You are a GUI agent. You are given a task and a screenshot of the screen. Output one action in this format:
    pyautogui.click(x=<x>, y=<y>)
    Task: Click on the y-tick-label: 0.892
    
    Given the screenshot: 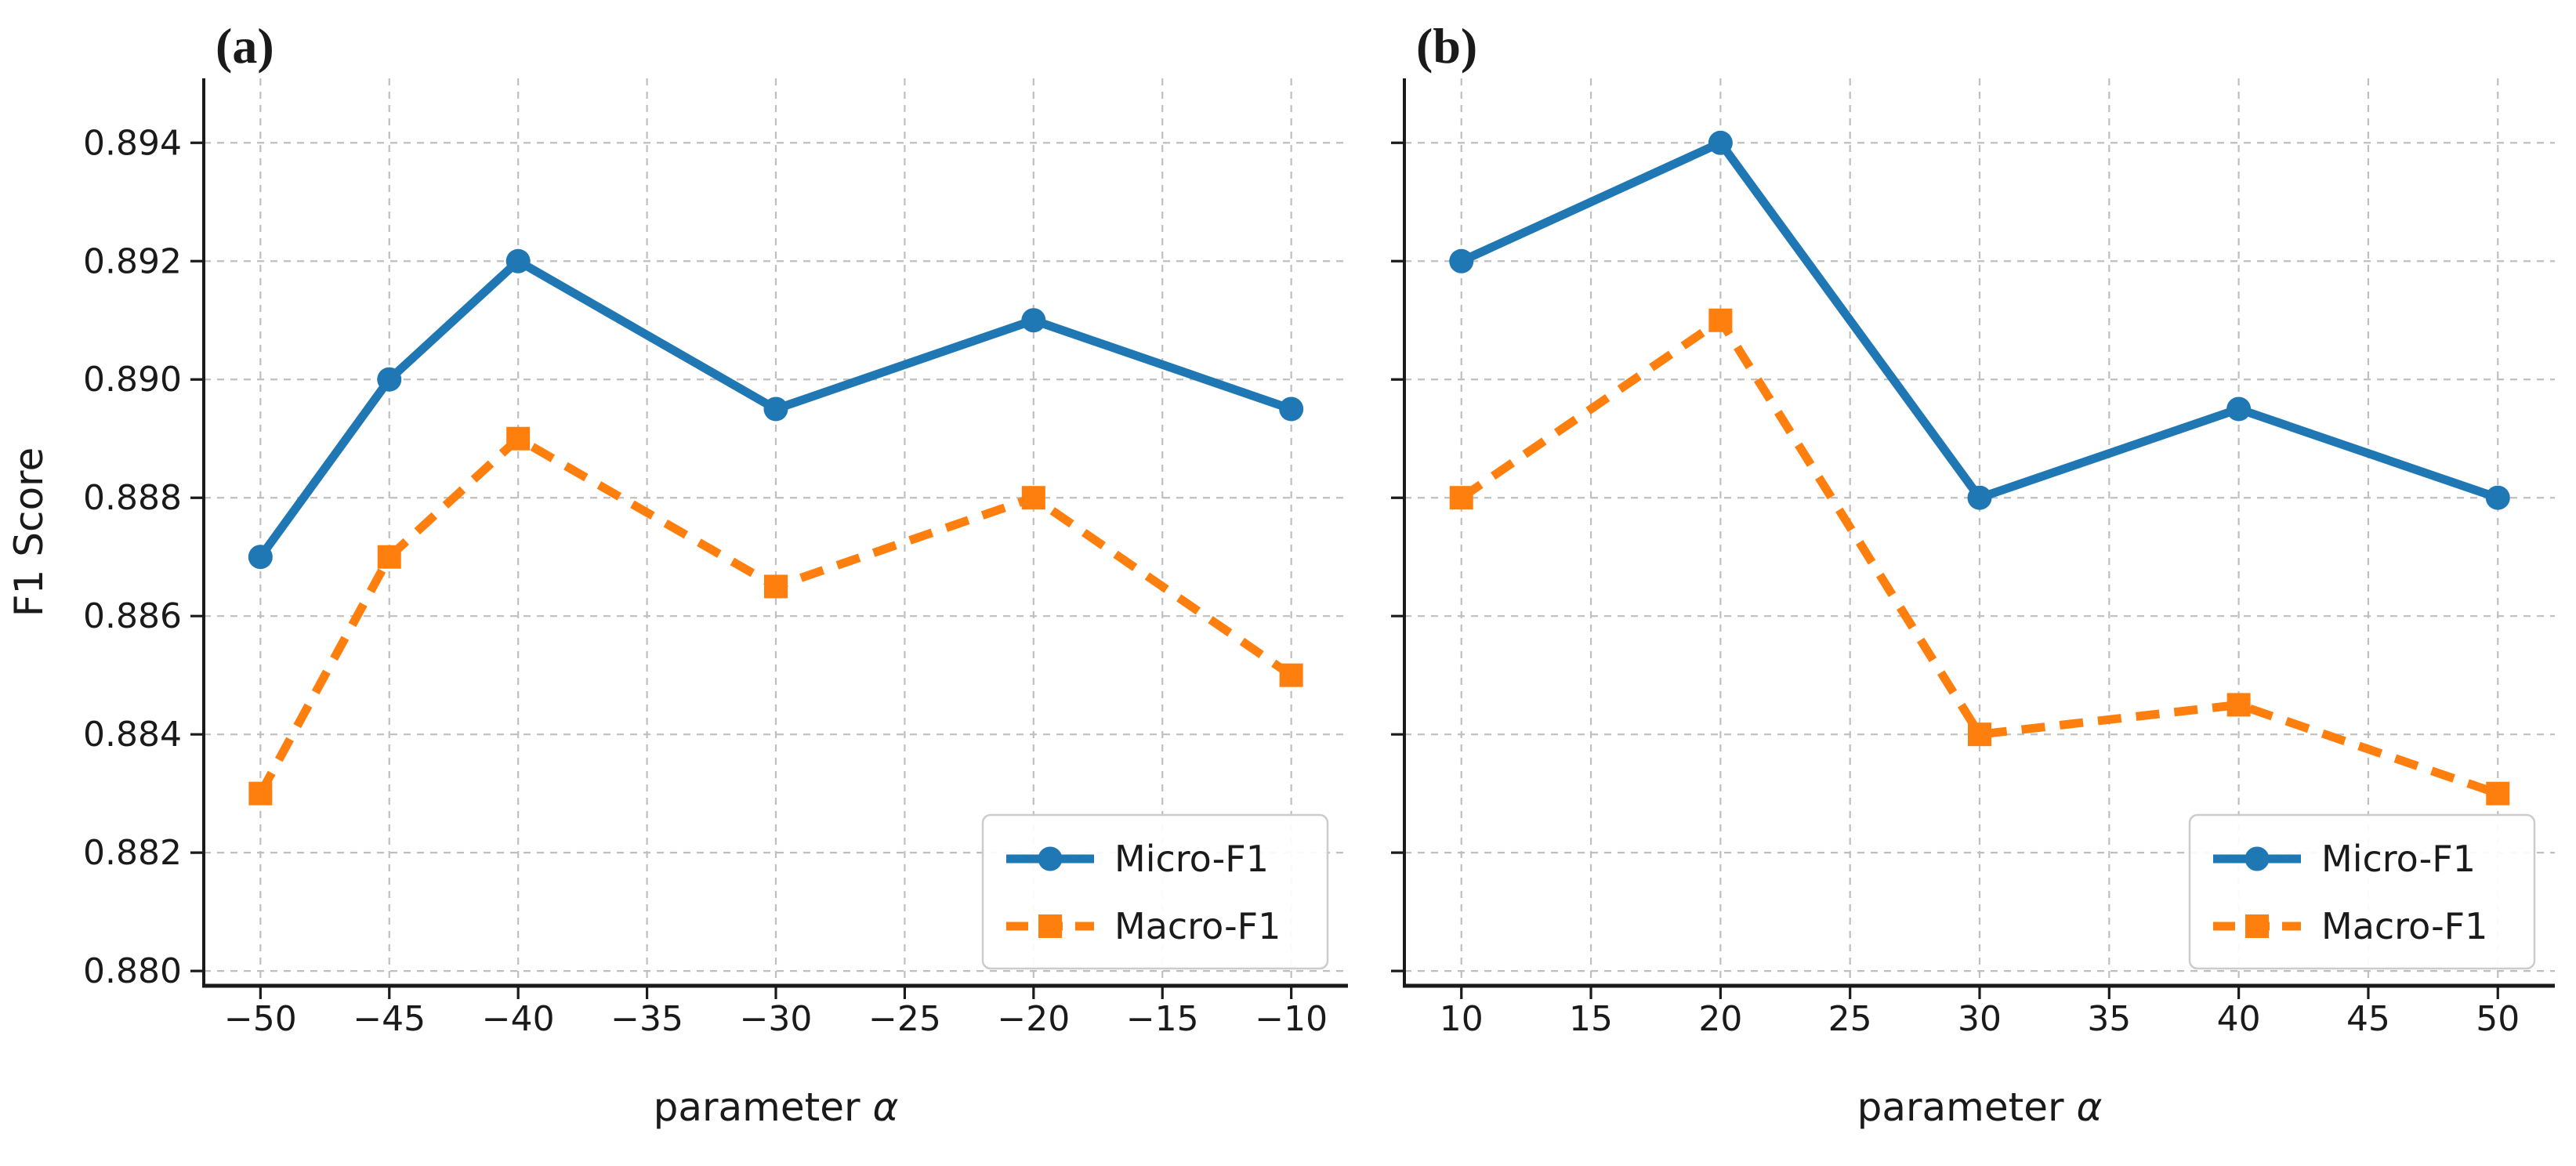 What is the action you would take?
    pyautogui.click(x=132, y=261)
    